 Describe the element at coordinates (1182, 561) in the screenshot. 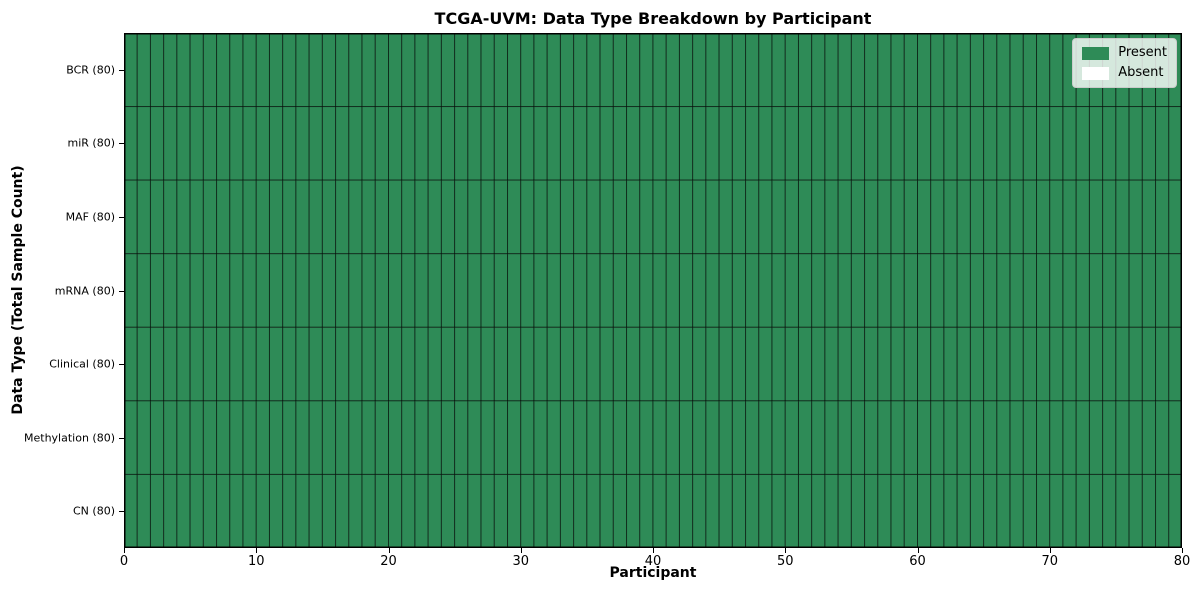

I see `x-tick-label: 80` at that location.